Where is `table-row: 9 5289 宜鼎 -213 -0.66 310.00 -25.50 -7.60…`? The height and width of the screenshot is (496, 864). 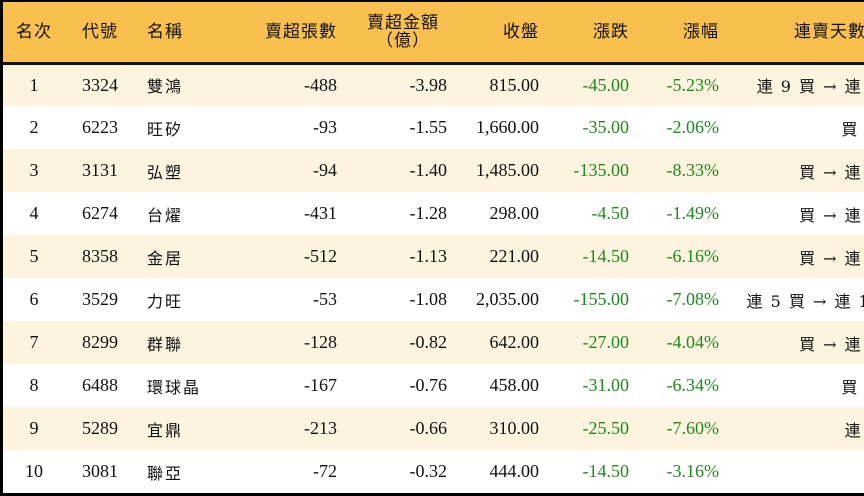 table-row: 9 5289 宜鼎 -213 -0.66 310.00 -25.50 -7.60… is located at coordinates (433, 428).